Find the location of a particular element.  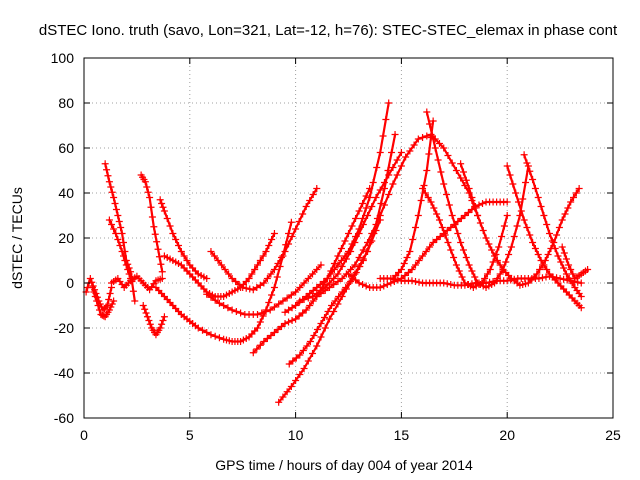

y-tick-label: 0 is located at coordinates (70, 283).